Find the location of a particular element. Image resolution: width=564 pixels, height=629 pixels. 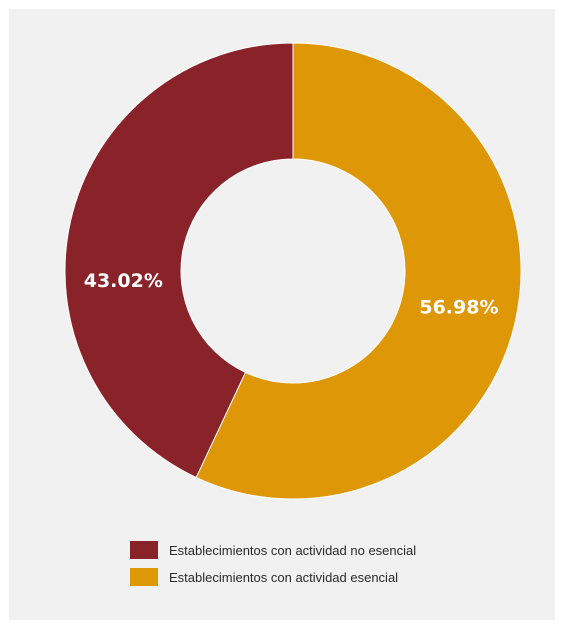

slice-label-esencial: 56.98% is located at coordinates (458, 307).